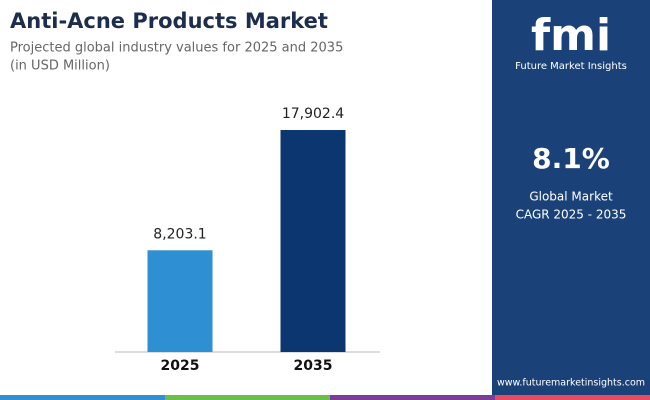 The width and height of the screenshot is (650, 400). I want to click on value-label: 8,203.1, so click(179, 234).